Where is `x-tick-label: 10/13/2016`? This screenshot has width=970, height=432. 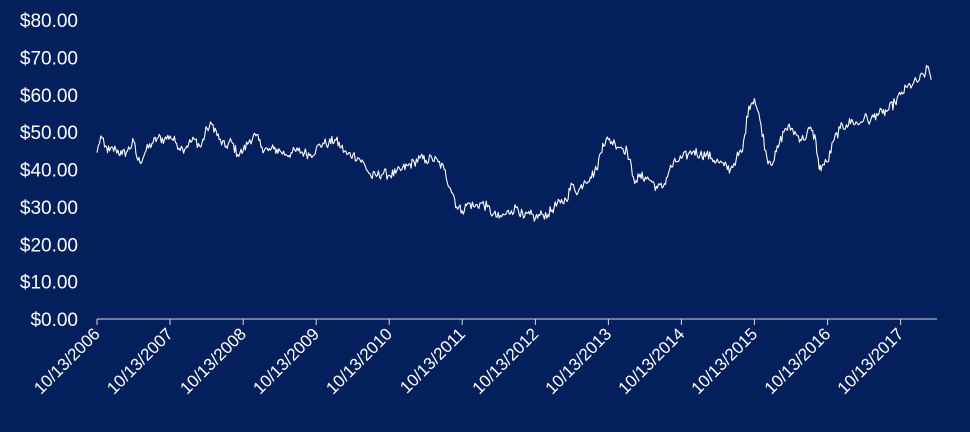
x-tick-label: 10/13/2016 is located at coordinates (798, 361).